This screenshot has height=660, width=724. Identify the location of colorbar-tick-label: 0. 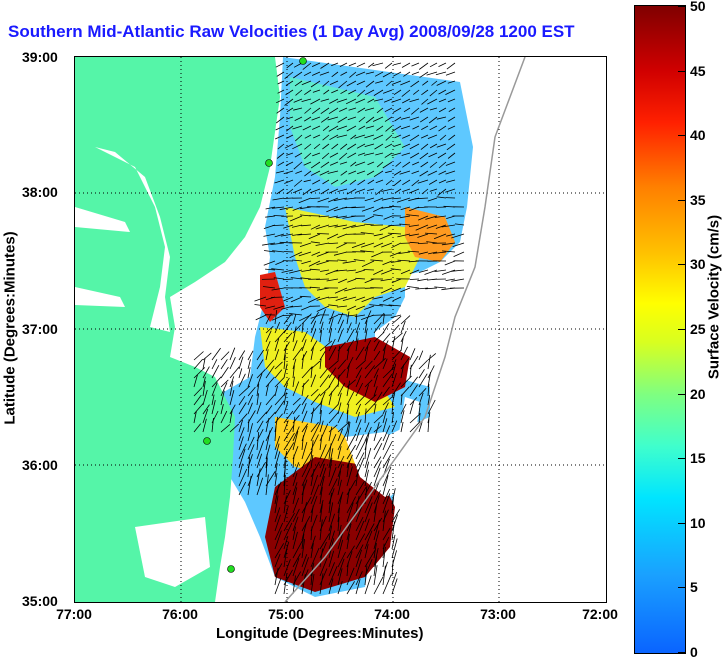
(694, 652).